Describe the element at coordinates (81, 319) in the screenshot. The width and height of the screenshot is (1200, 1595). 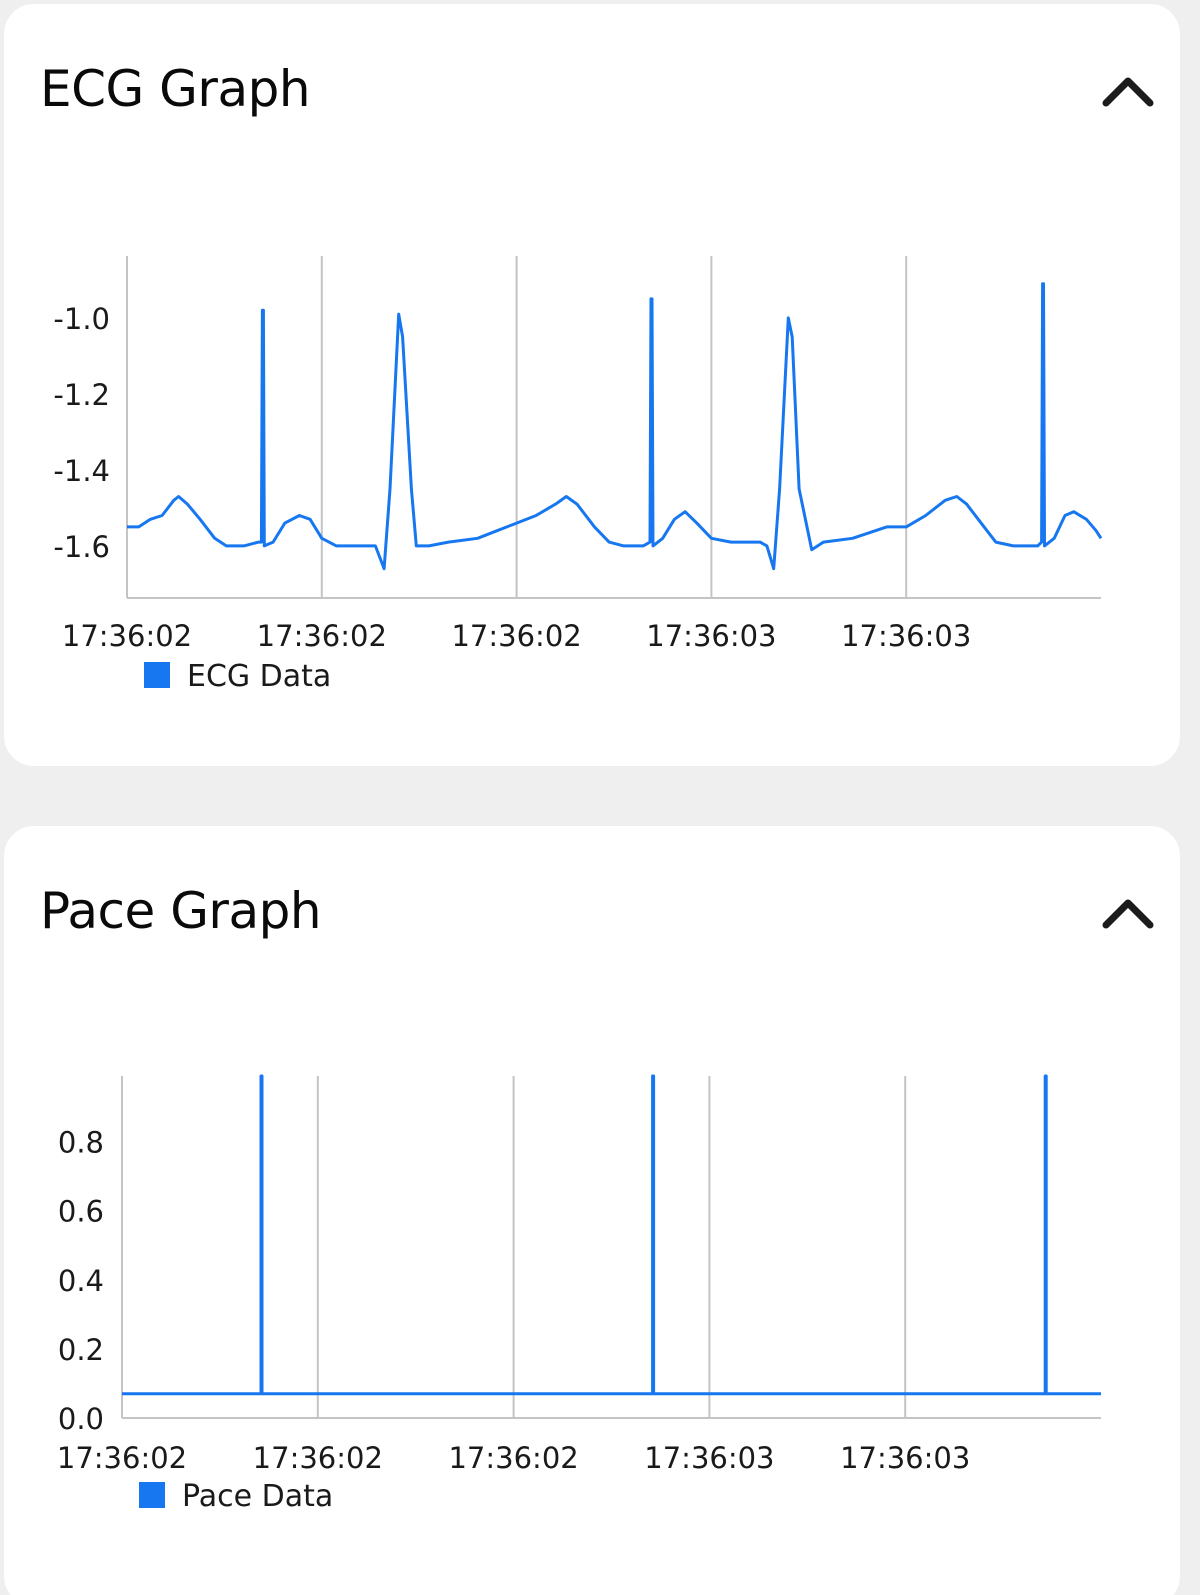
I see `y-tick-label: -1.0` at that location.